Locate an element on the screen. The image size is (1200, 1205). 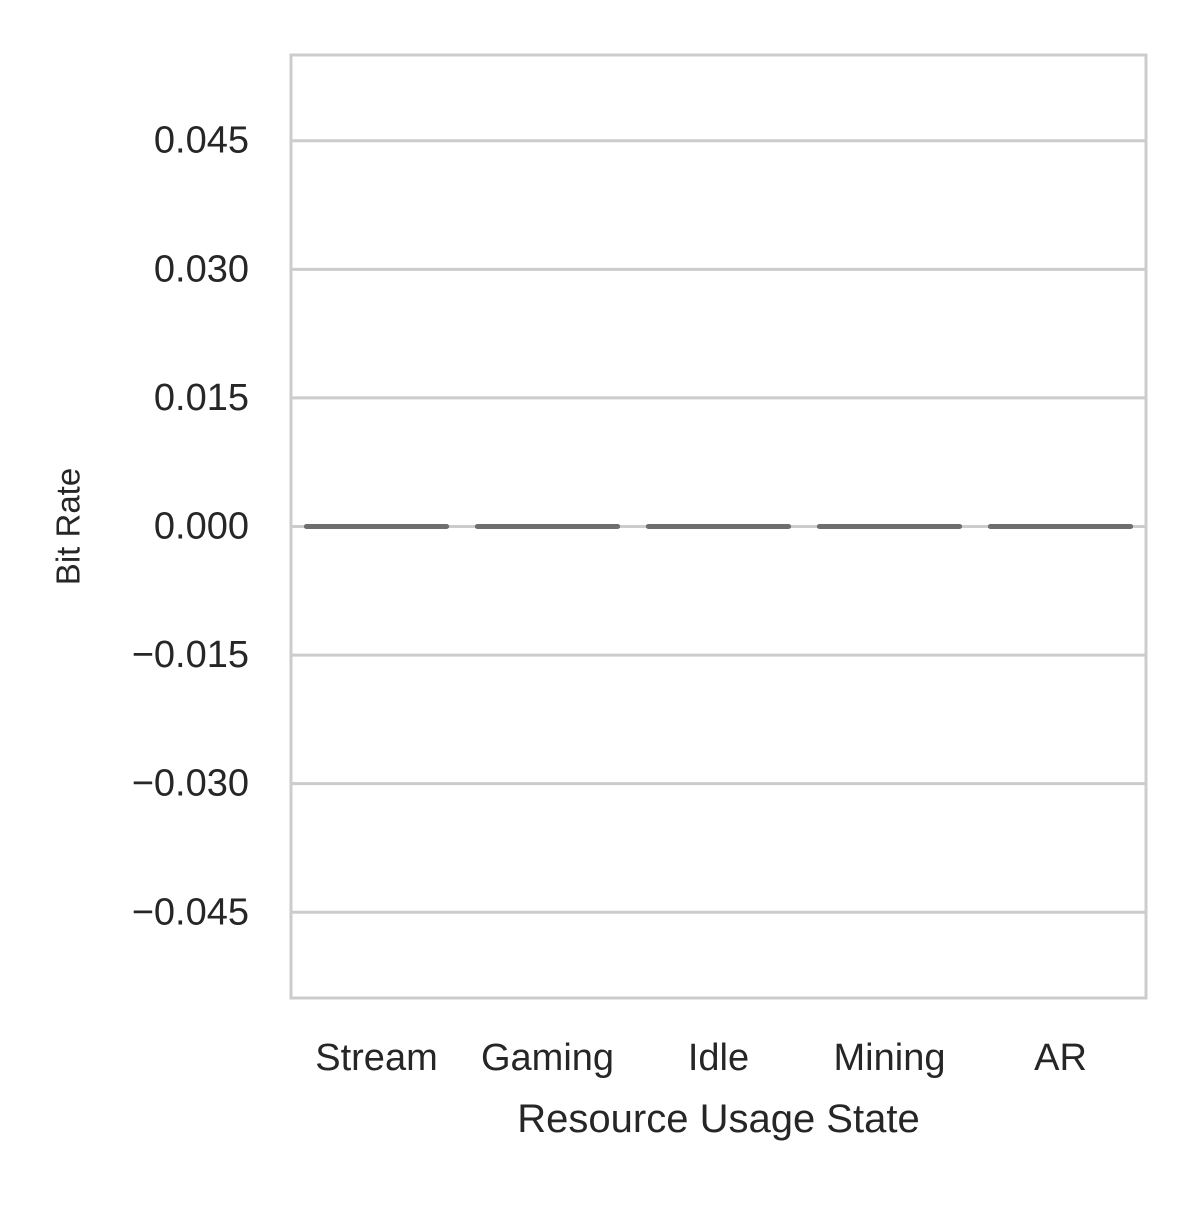
y-axis-title: Bit Rate is located at coordinates (68, 526).